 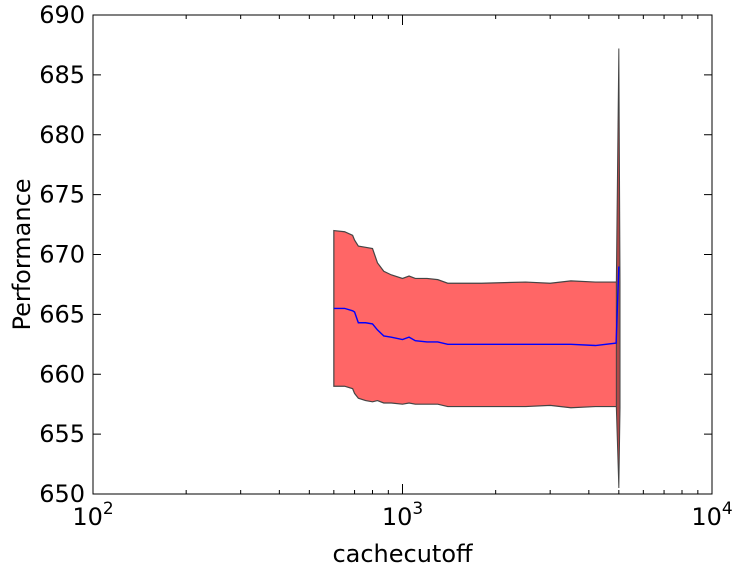 I want to click on x-axis-label: cachecutoff, so click(x=402, y=554).